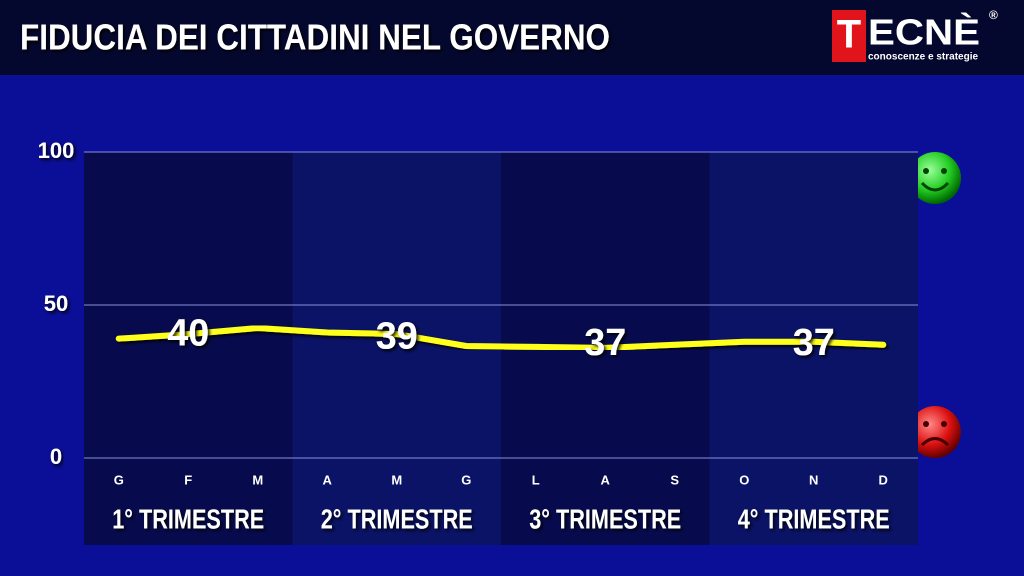 Image resolution: width=1024 pixels, height=576 pixels. Describe the element at coordinates (397, 518) in the screenshot. I see `quarter-label: 2° TRIMESTRE` at that location.